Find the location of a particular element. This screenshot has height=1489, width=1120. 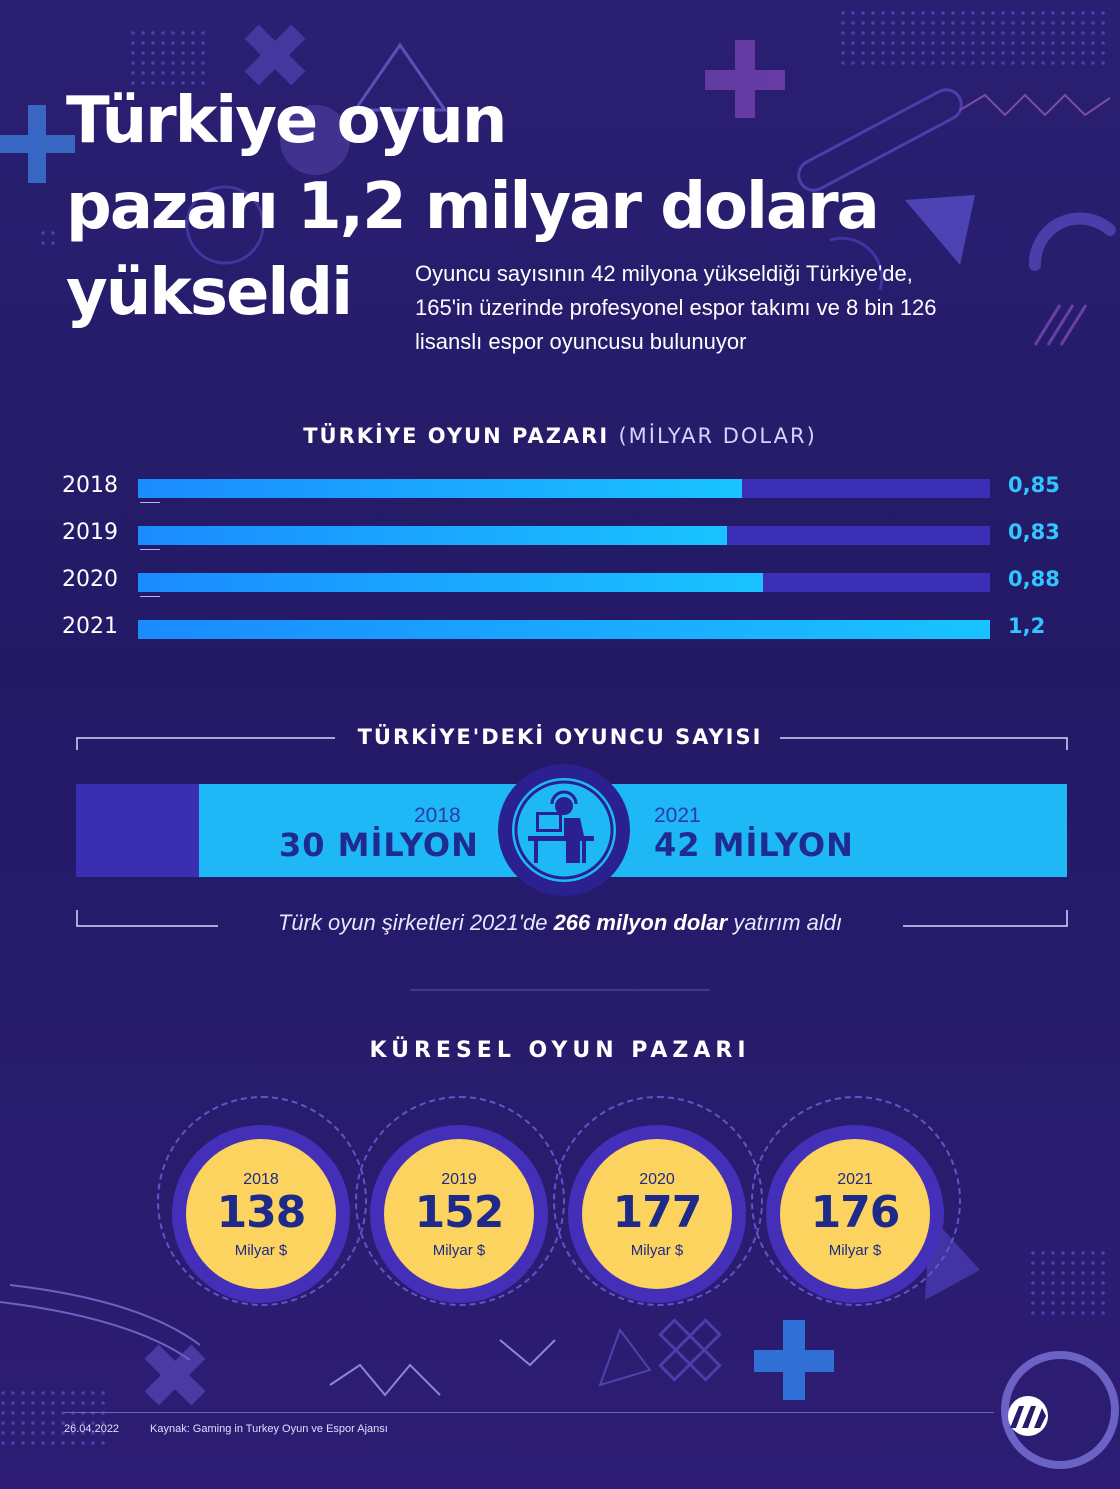

market-chart-title: TÜRKİYE OYUN PAZARI (MİLYAR DOLAR) is located at coordinates (560, 436).